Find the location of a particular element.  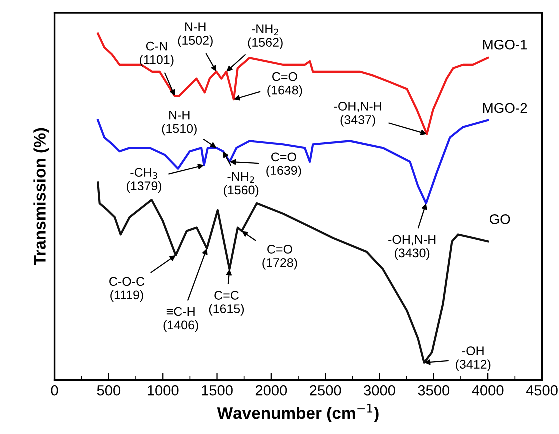

x-tick-label: 0 is located at coordinates (54, 390).